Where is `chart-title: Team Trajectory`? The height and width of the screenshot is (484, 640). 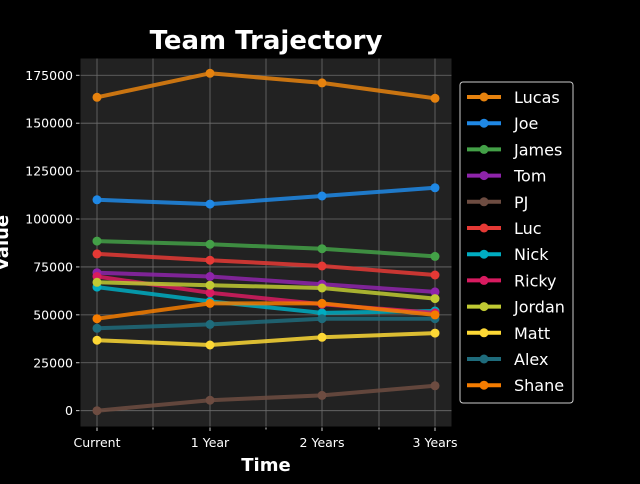 chart-title: Team Trajectory is located at coordinates (266, 41).